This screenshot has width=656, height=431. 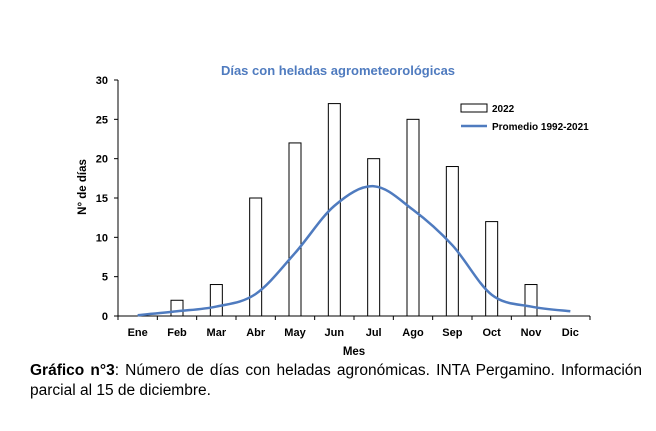 I want to click on y-tick-label: 30, so click(x=102, y=81).